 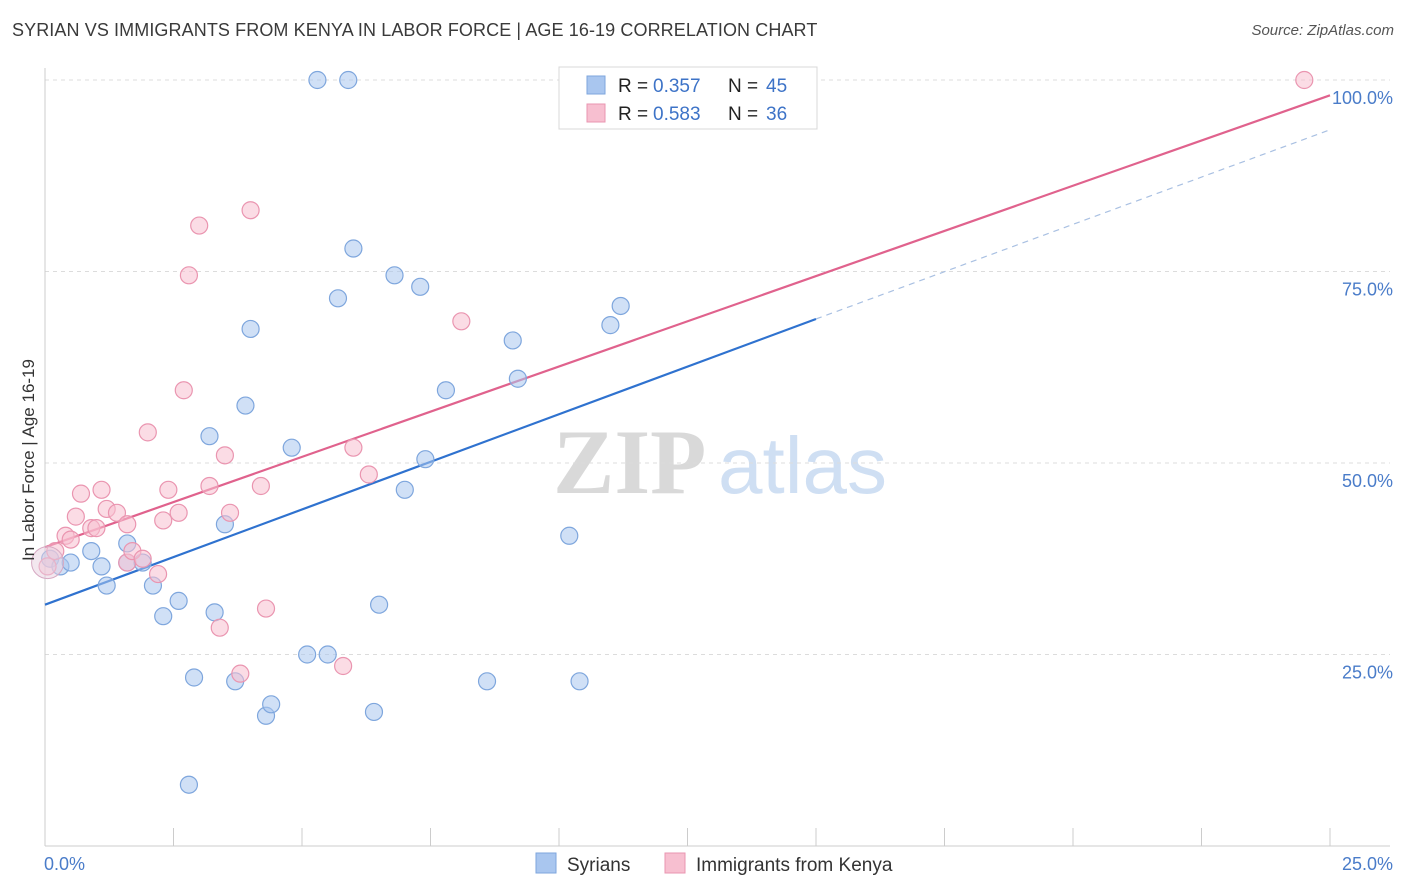 I want to click on trend-extension-syrians, so click(x=1073, y=224).